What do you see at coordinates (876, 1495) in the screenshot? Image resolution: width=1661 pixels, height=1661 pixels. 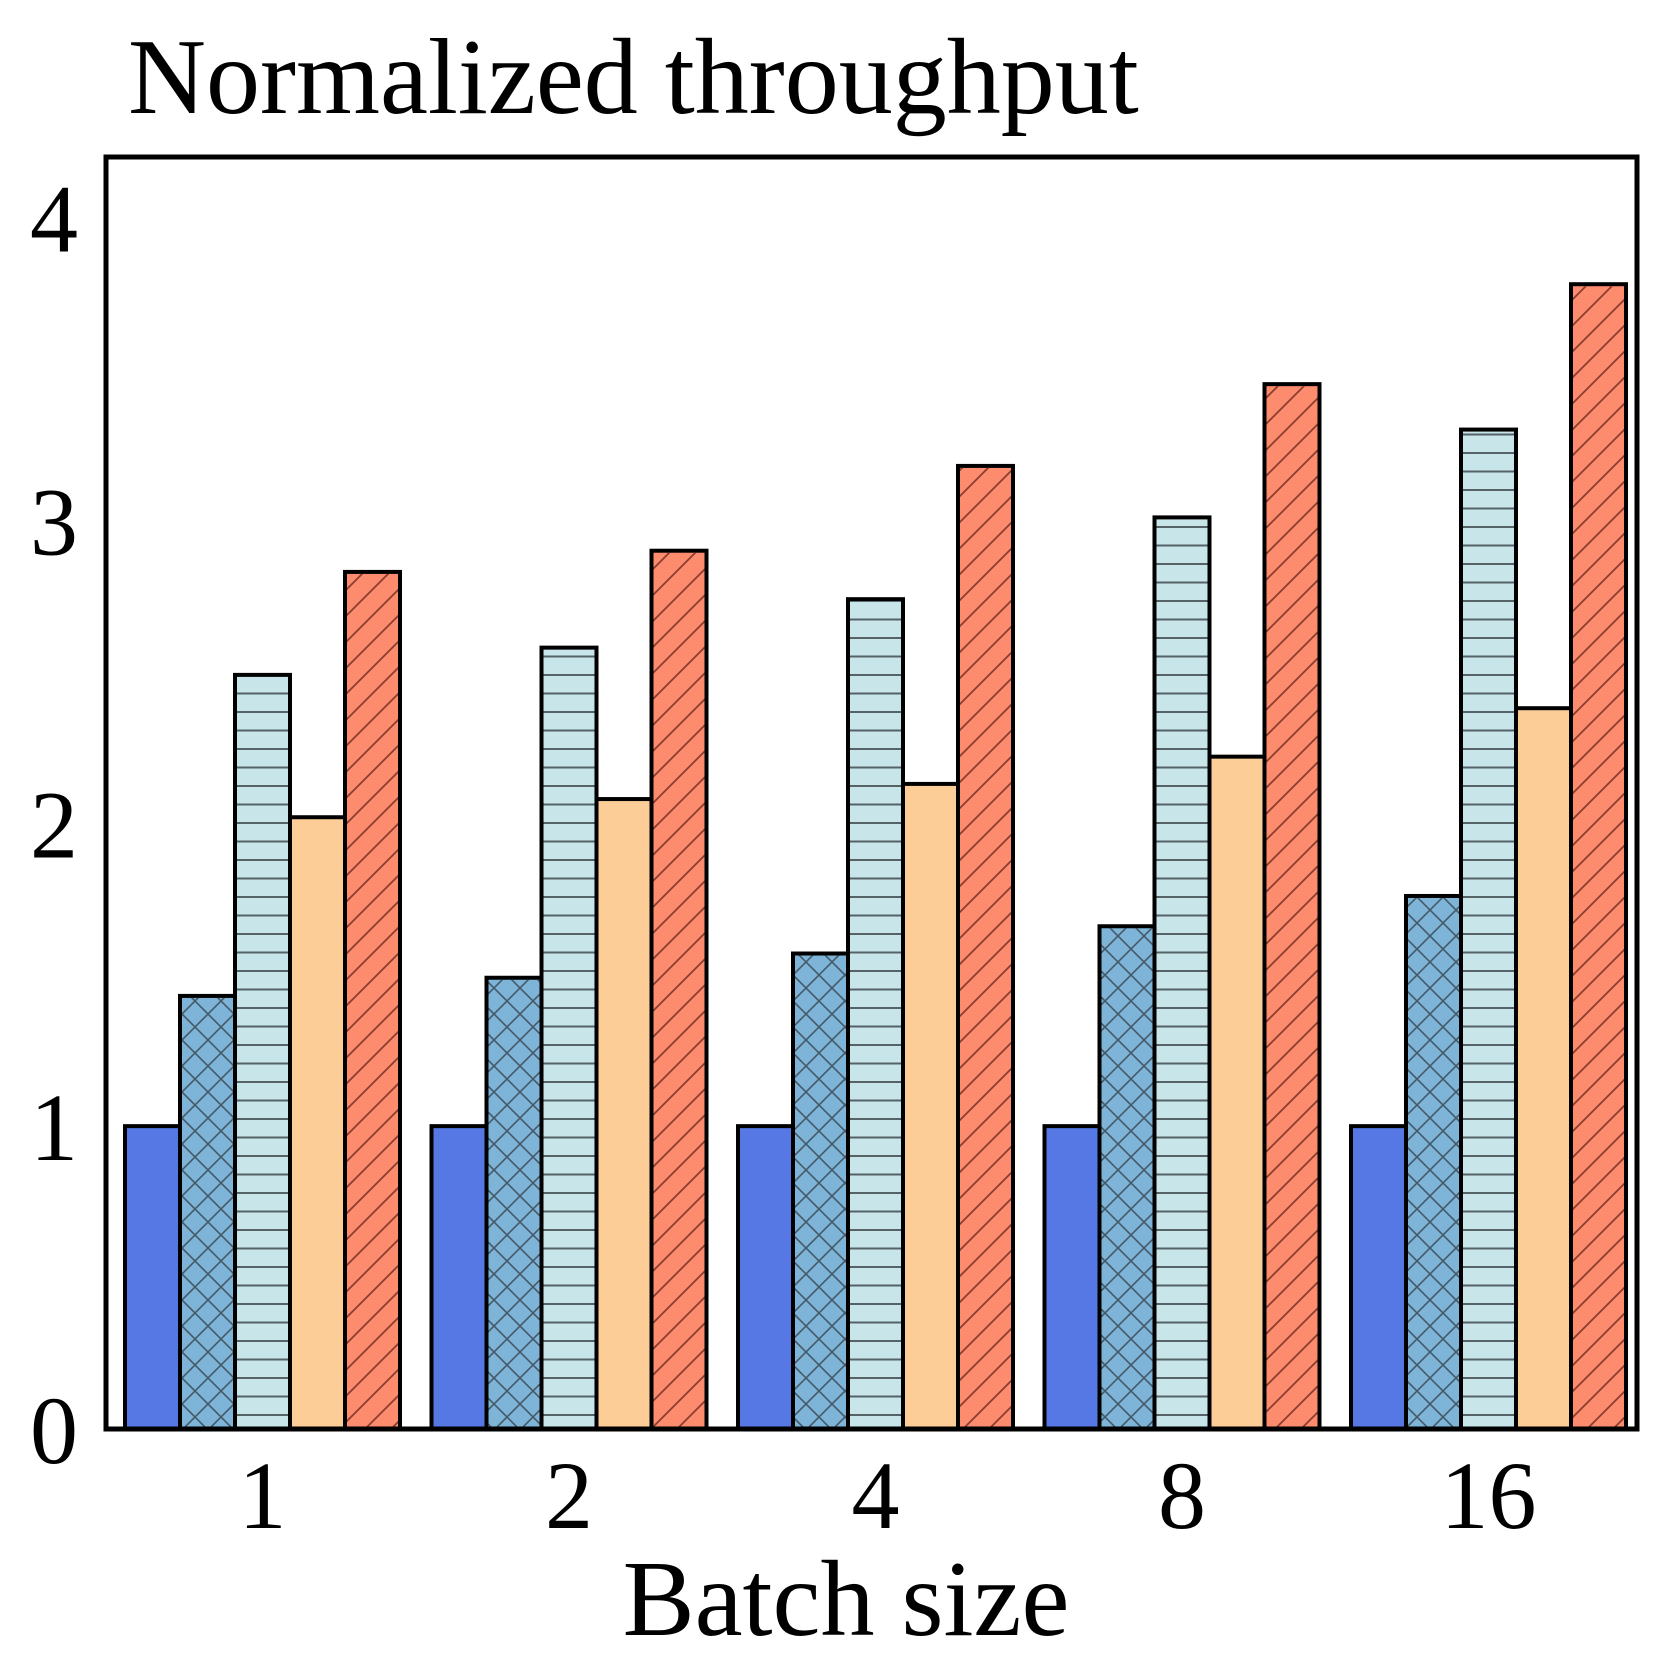 I see `x-tick-label-4: 4` at bounding box center [876, 1495].